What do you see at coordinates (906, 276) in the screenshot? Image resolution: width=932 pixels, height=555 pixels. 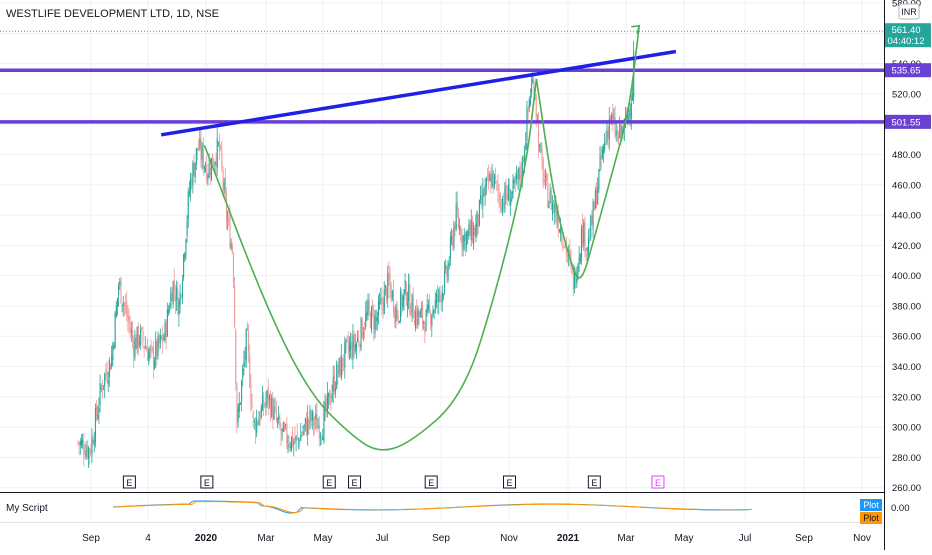 I see `price-tick-label: 400.00` at bounding box center [906, 276].